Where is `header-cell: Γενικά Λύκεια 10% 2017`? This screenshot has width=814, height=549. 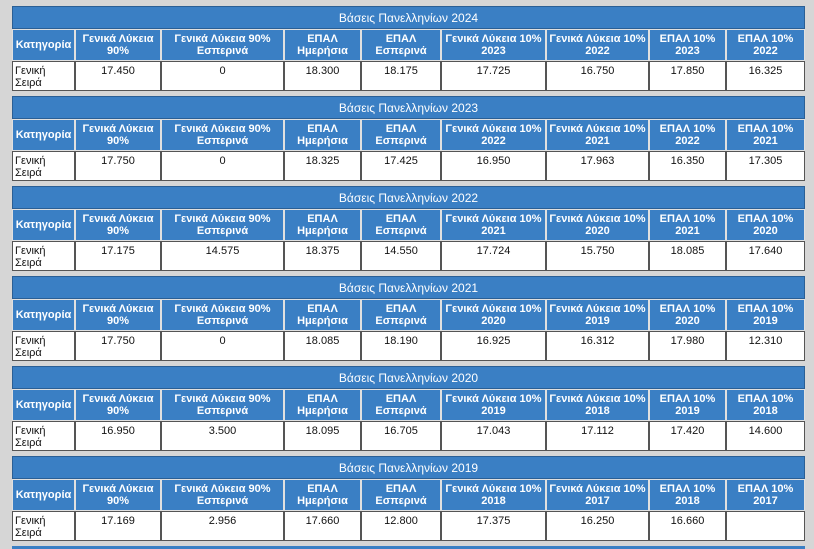 header-cell: Γενικά Λύκεια 10% 2017 is located at coordinates (597, 495).